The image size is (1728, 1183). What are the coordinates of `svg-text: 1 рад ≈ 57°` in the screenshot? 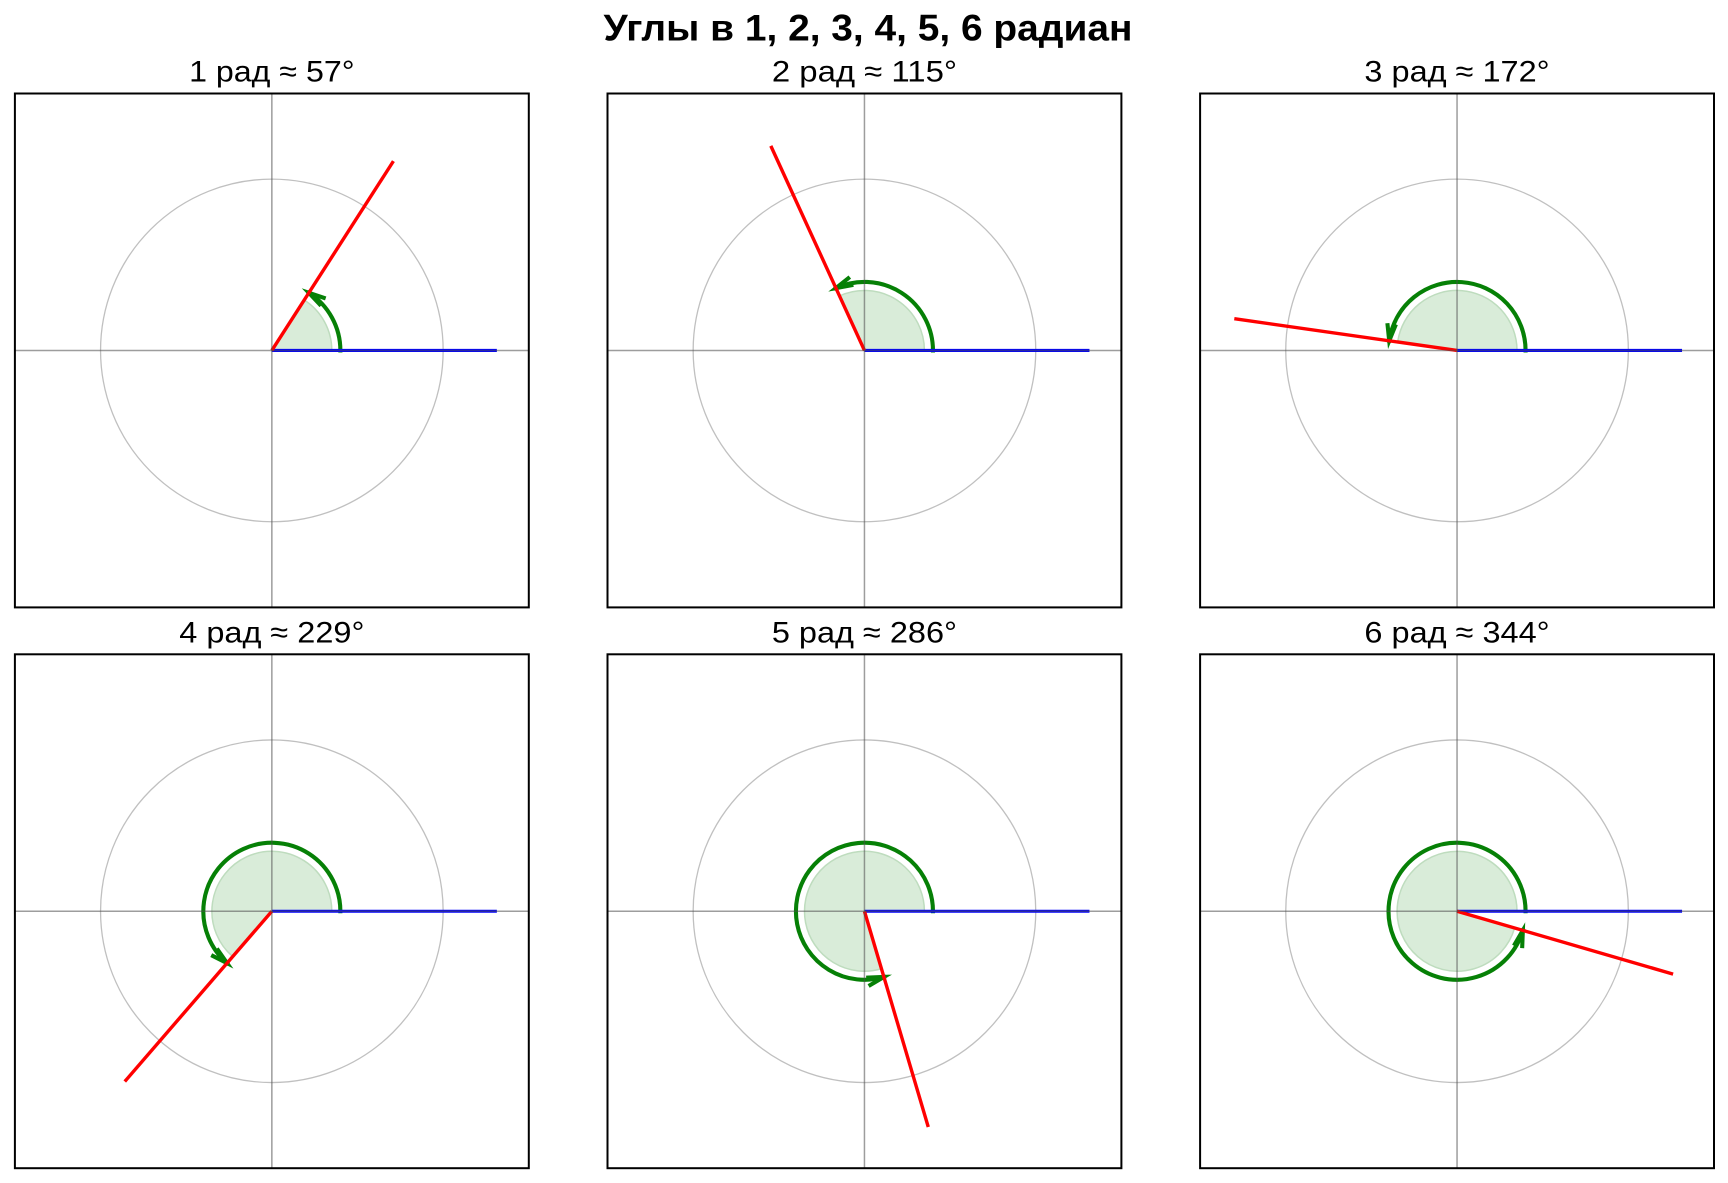 It's located at (272, 71).